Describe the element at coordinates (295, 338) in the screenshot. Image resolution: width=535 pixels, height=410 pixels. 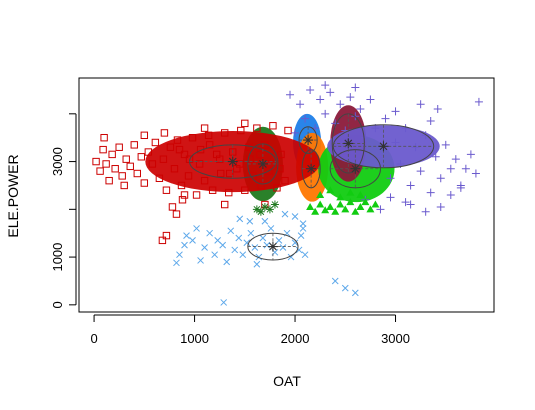
I see `x-tick-label-2: 2000` at that location.